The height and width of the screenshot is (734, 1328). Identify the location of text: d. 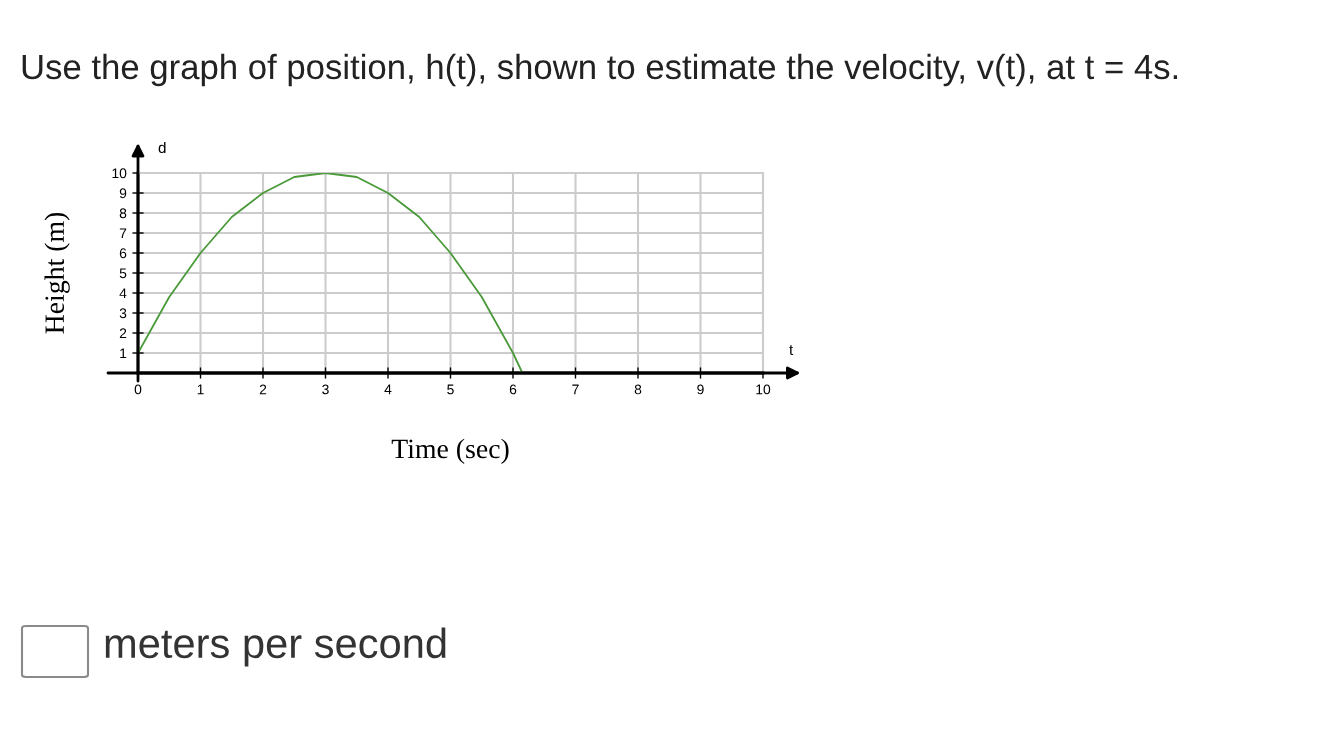
(162, 147).